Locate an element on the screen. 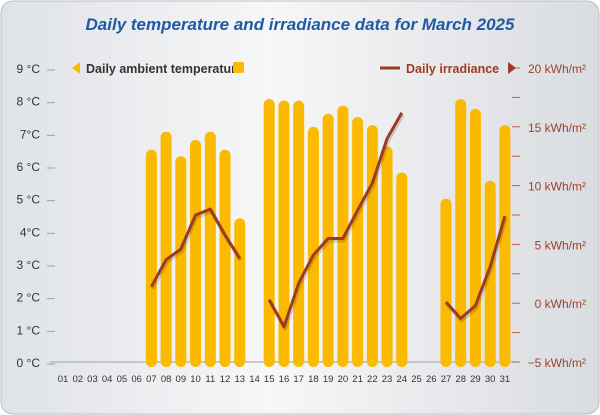 The height and width of the screenshot is (415, 600). legend-left-arrow-icon is located at coordinates (76, 68).